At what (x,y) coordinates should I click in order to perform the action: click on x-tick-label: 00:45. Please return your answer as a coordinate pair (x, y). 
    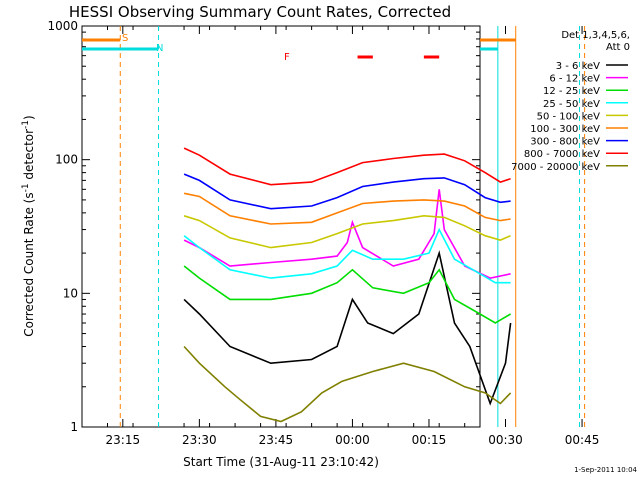
    Looking at the image, I should click on (582, 440).